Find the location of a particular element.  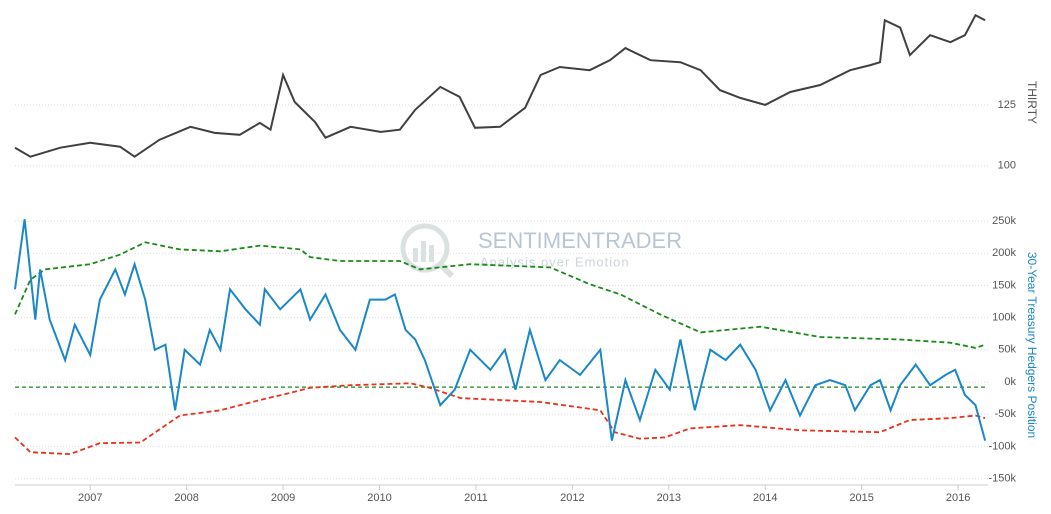

x-tick-label: 2015 is located at coordinates (861, 498).